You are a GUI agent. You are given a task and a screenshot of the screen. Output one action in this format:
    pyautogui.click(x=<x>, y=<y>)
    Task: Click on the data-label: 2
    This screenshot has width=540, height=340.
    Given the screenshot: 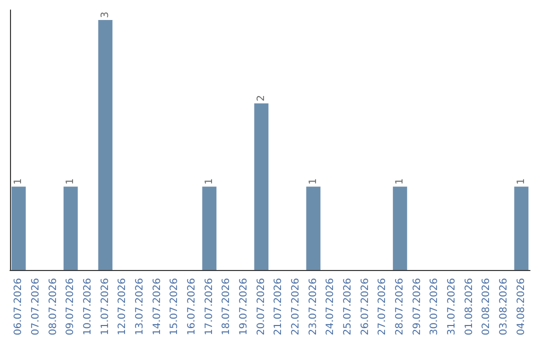 What is the action you would take?
    pyautogui.click(x=261, y=98)
    